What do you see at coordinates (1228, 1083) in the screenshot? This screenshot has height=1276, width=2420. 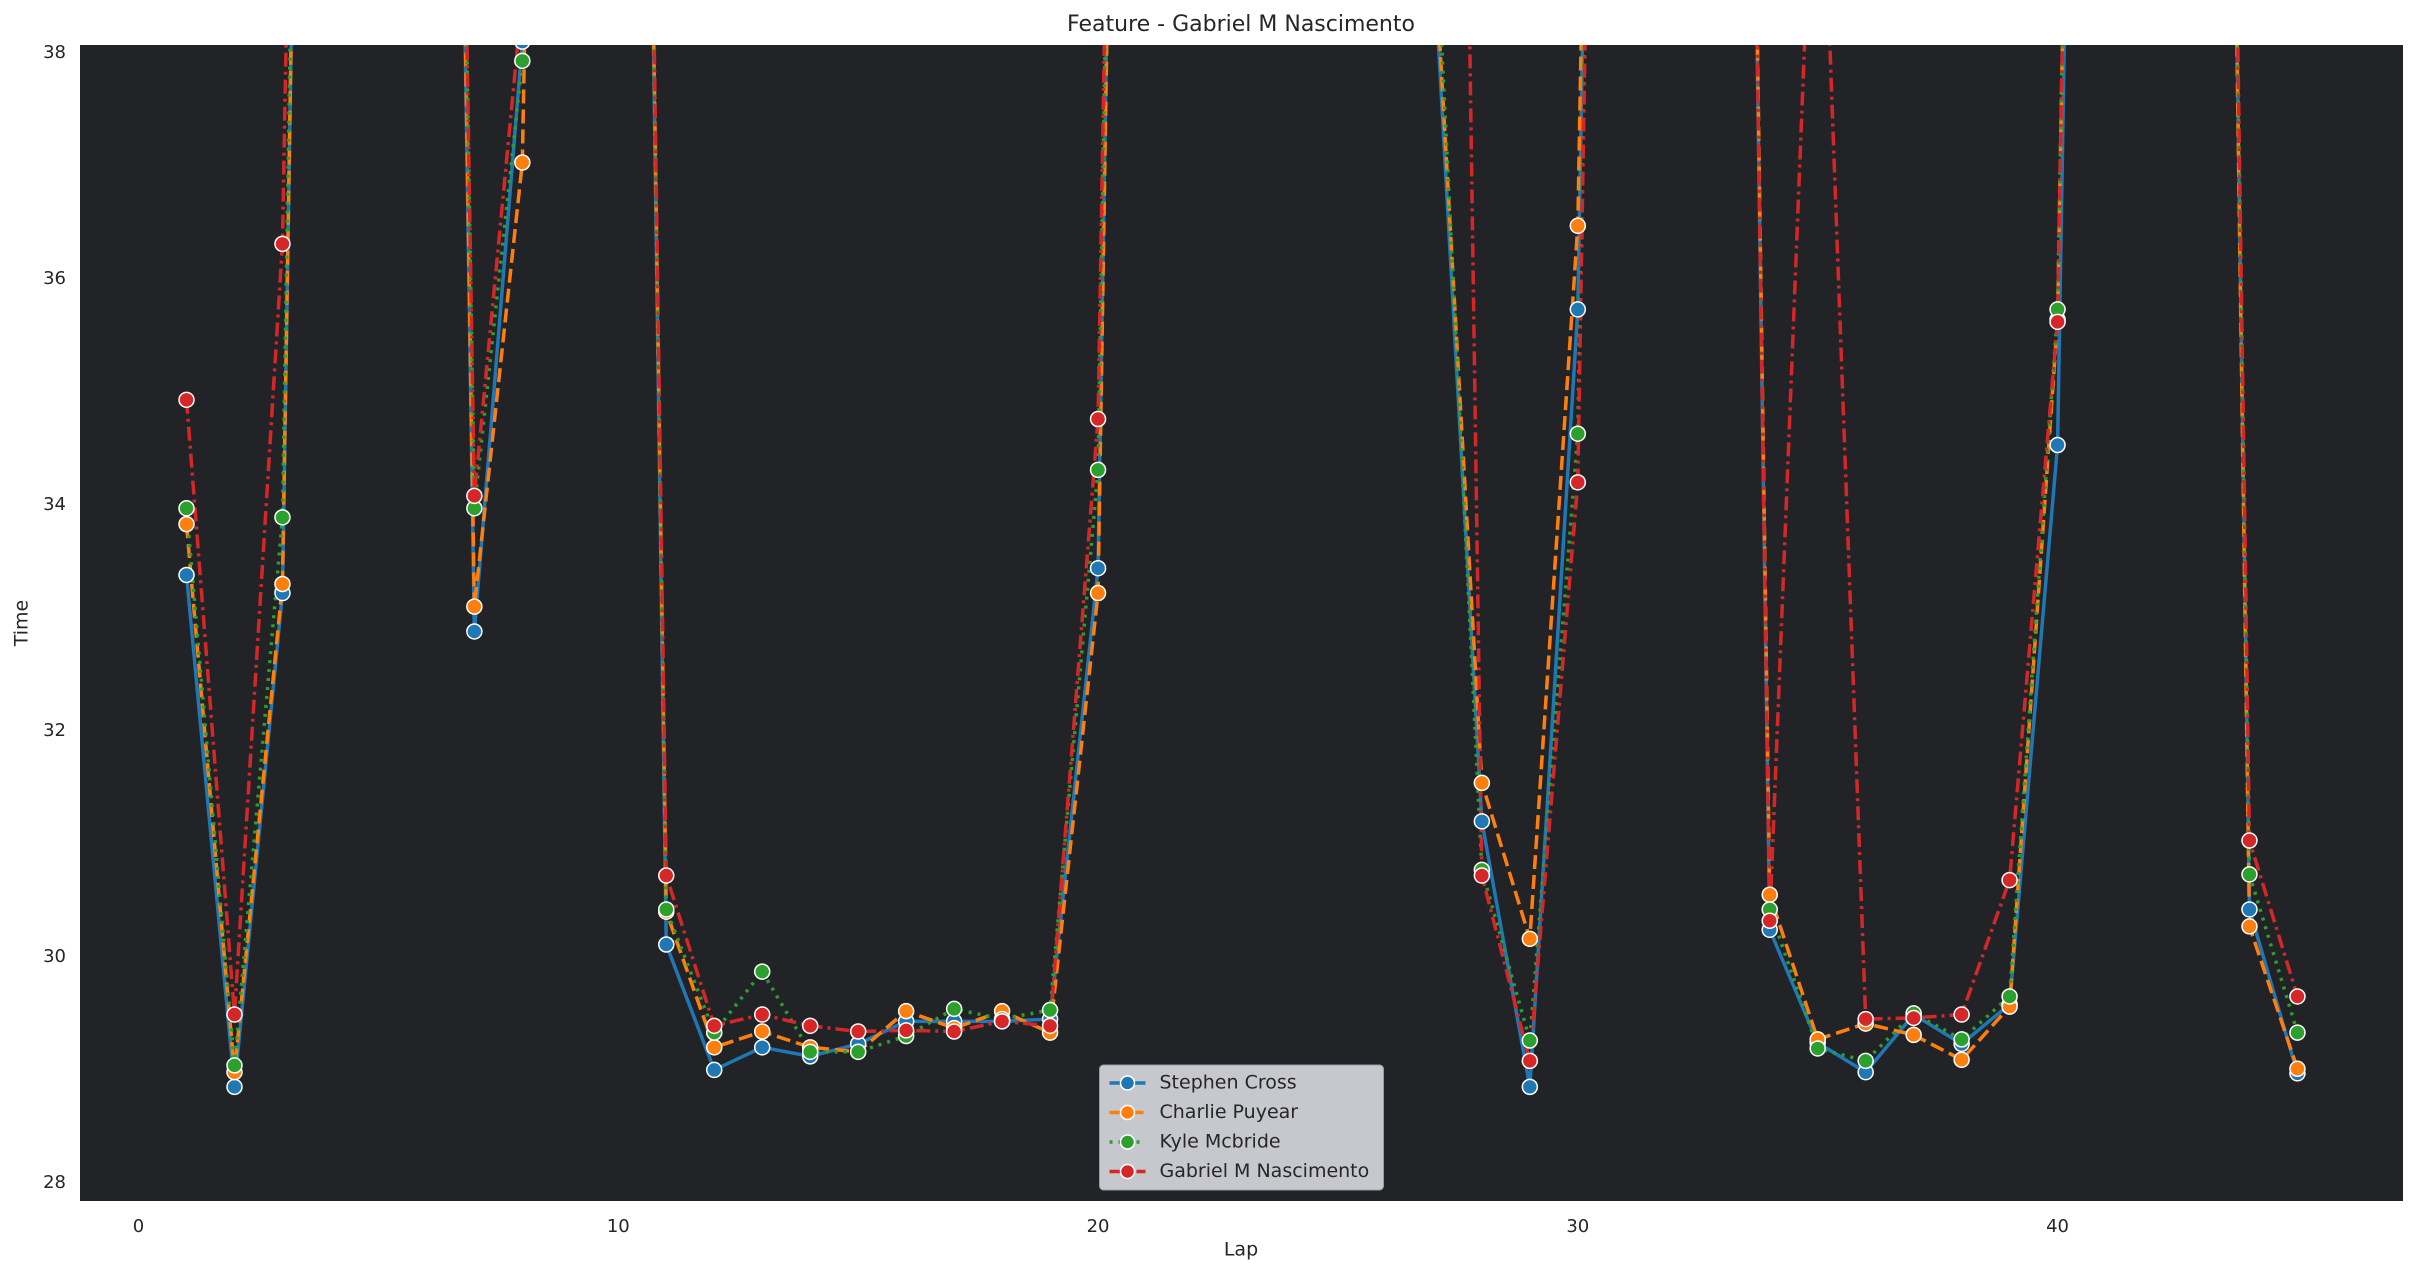 I see `legend-label: Stephen Cross` at bounding box center [1228, 1083].